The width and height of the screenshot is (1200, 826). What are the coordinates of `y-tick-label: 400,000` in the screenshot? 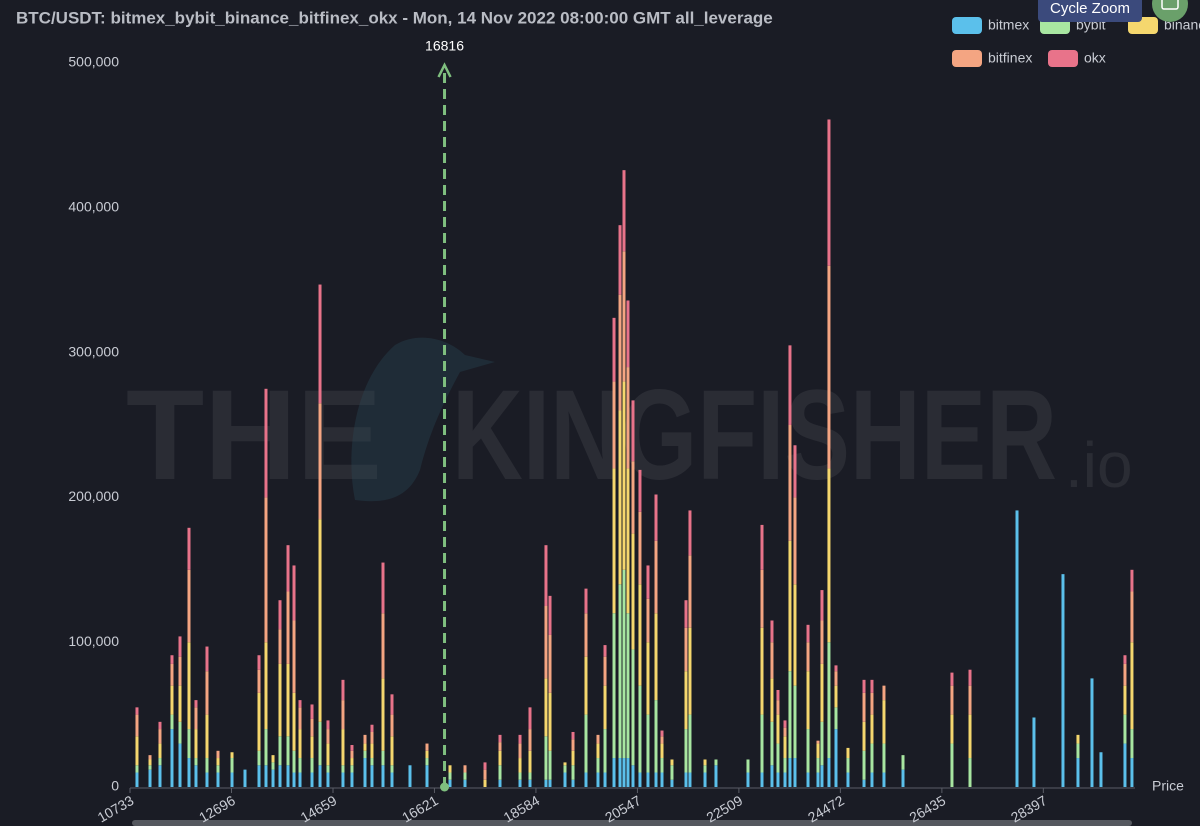 It's located at (93, 207).